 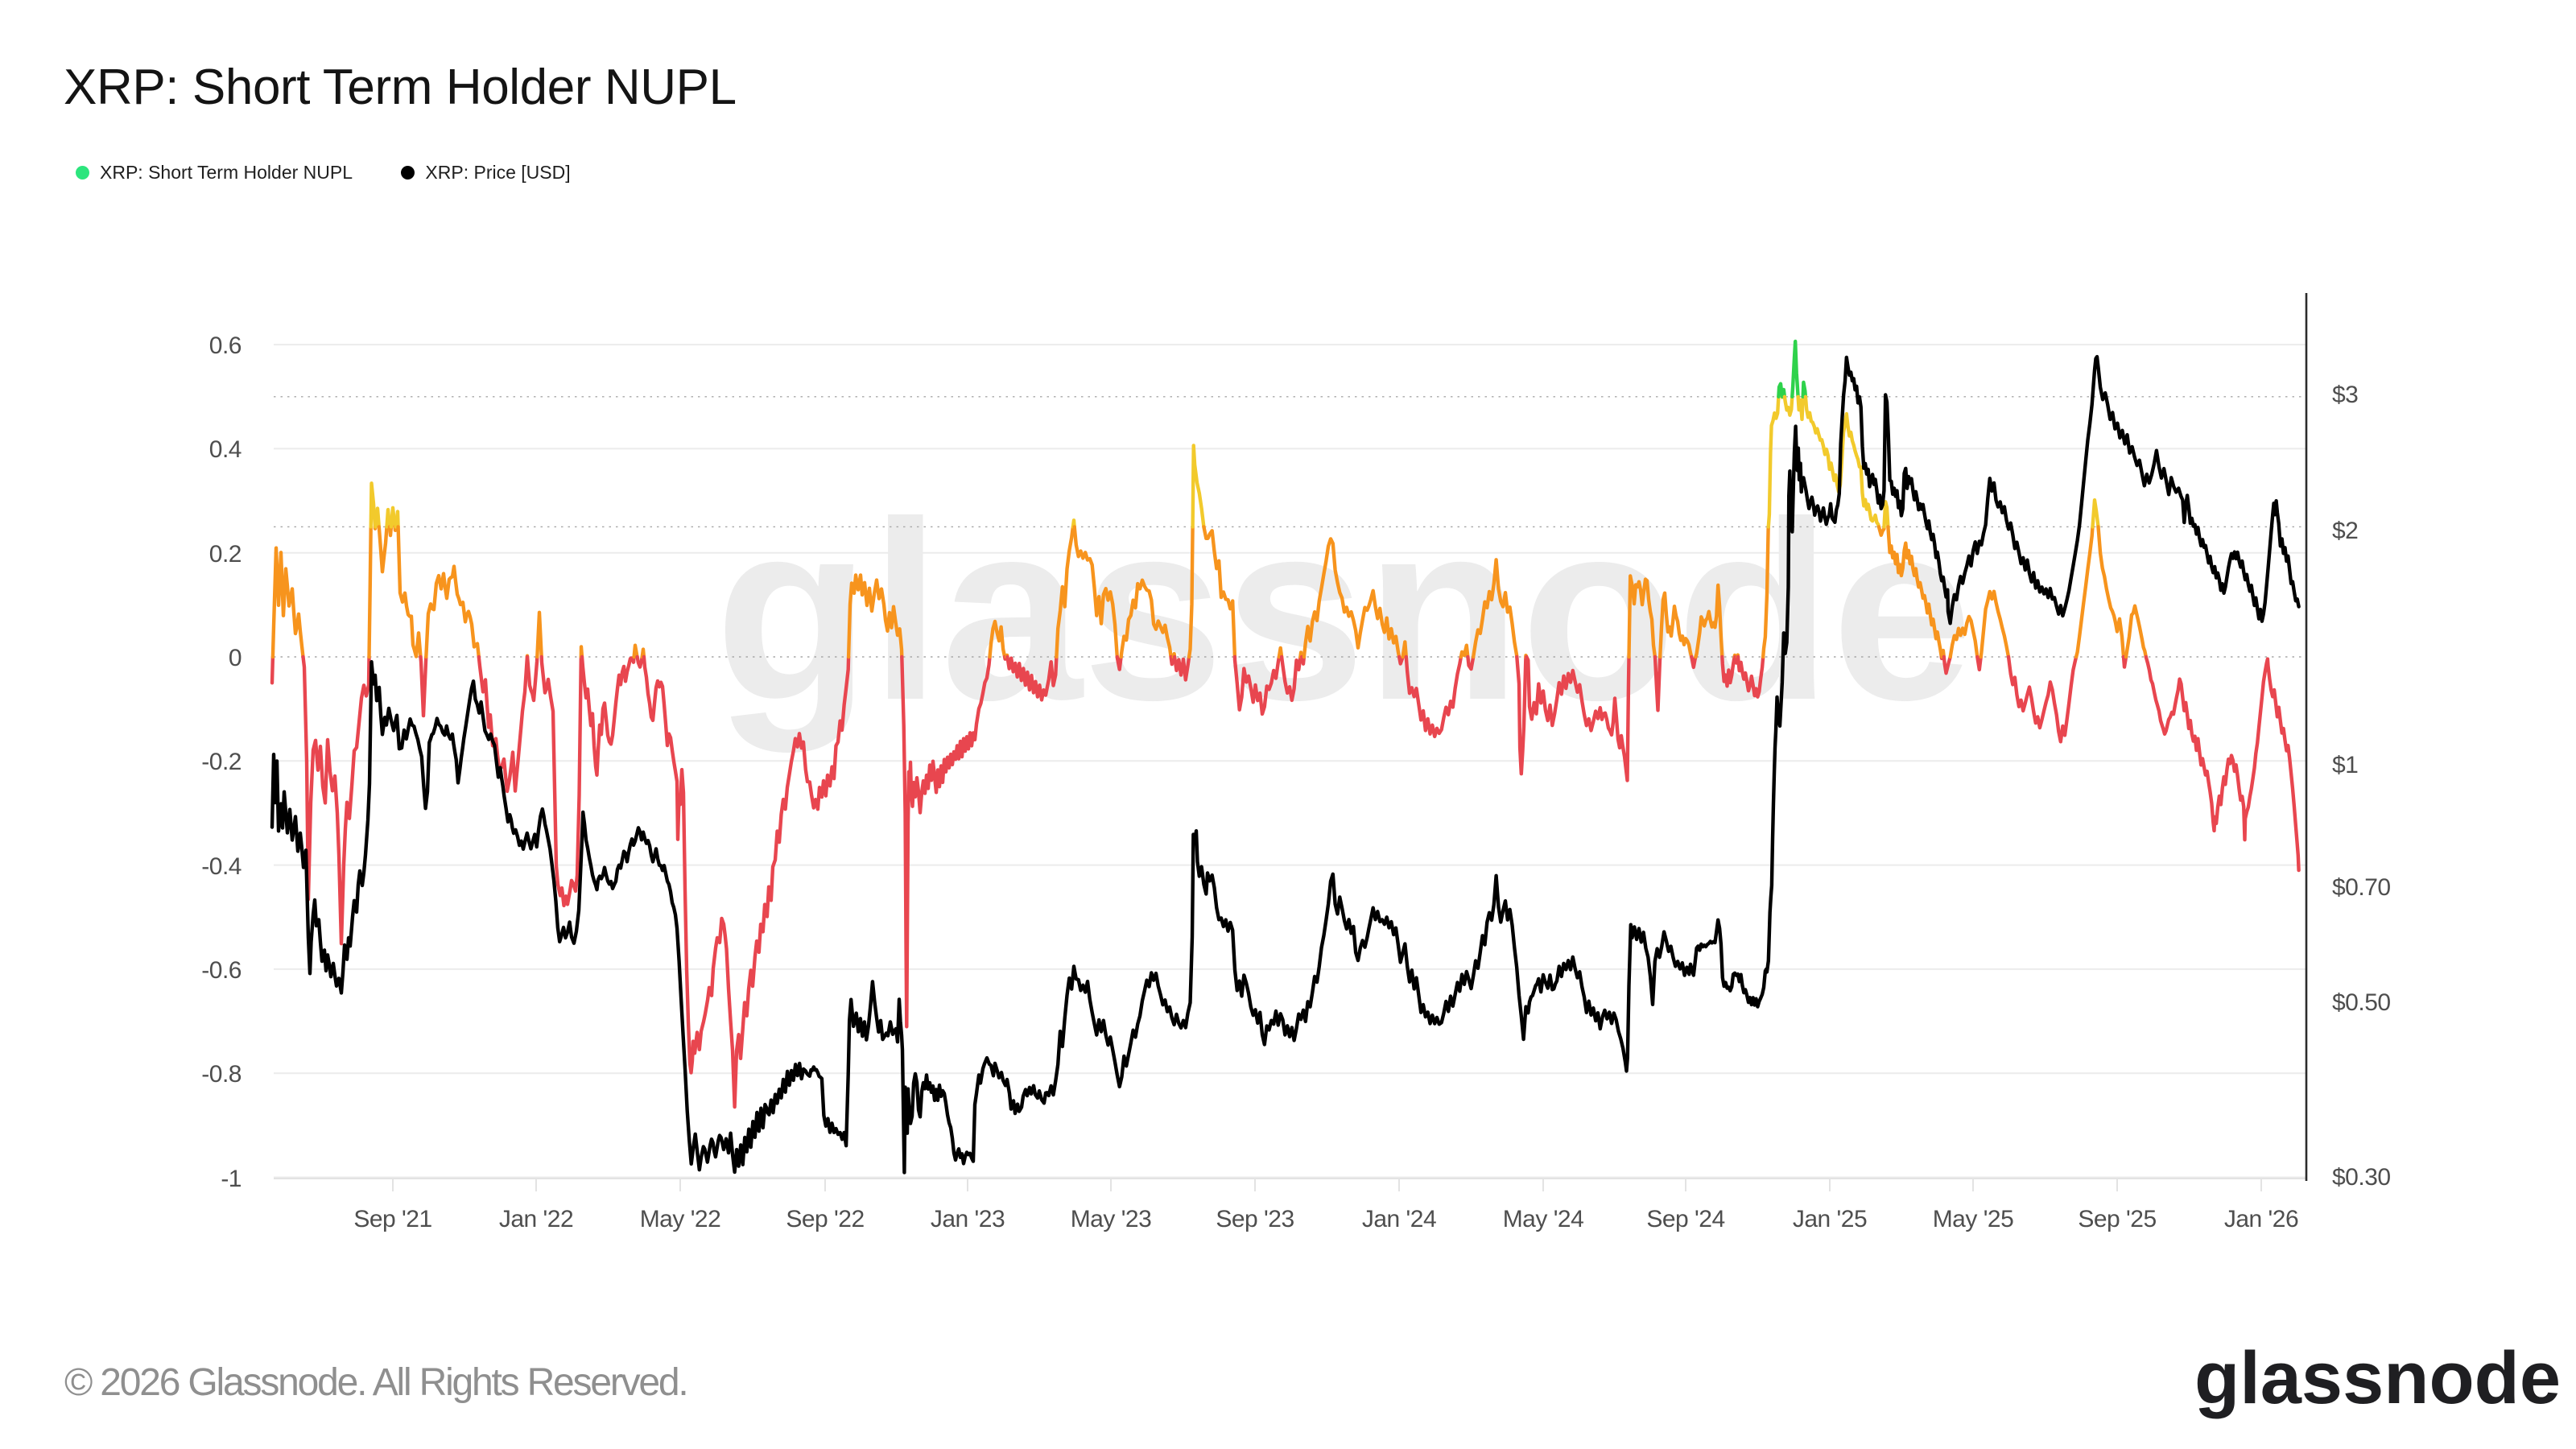 What do you see at coordinates (2345, 531) in the screenshot?
I see `svg-text: $2` at bounding box center [2345, 531].